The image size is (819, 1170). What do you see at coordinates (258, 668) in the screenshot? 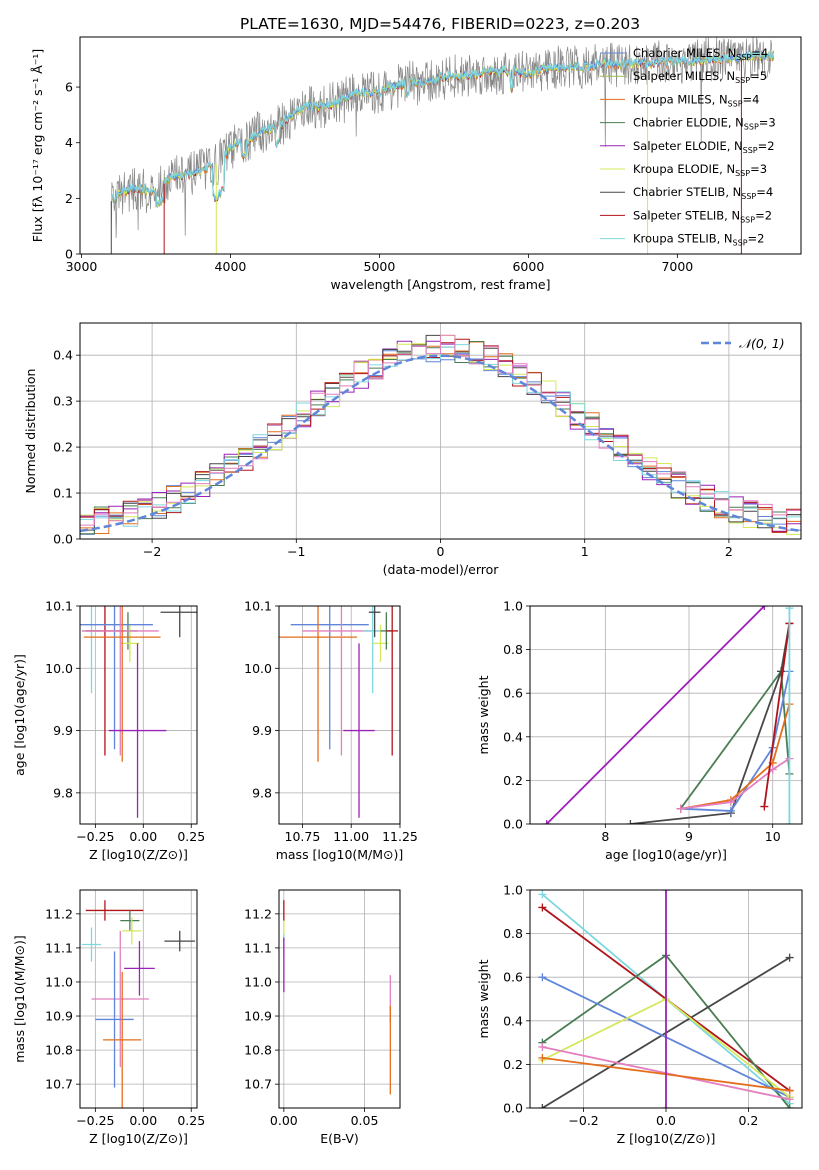
I see `y-tick-label: 10.0` at bounding box center [258, 668].